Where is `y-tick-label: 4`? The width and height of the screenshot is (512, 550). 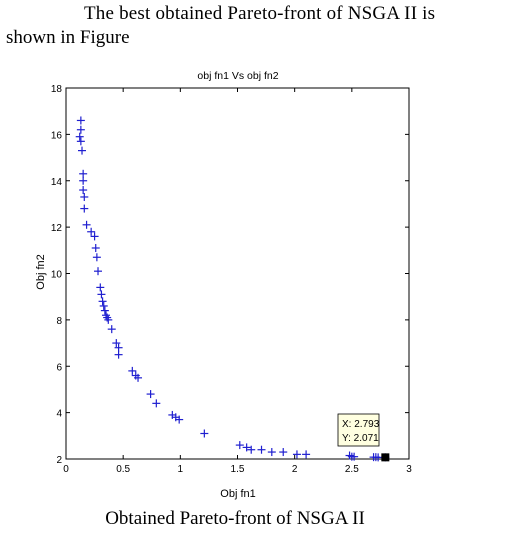 y-tick-label: 4 is located at coordinates (59, 414).